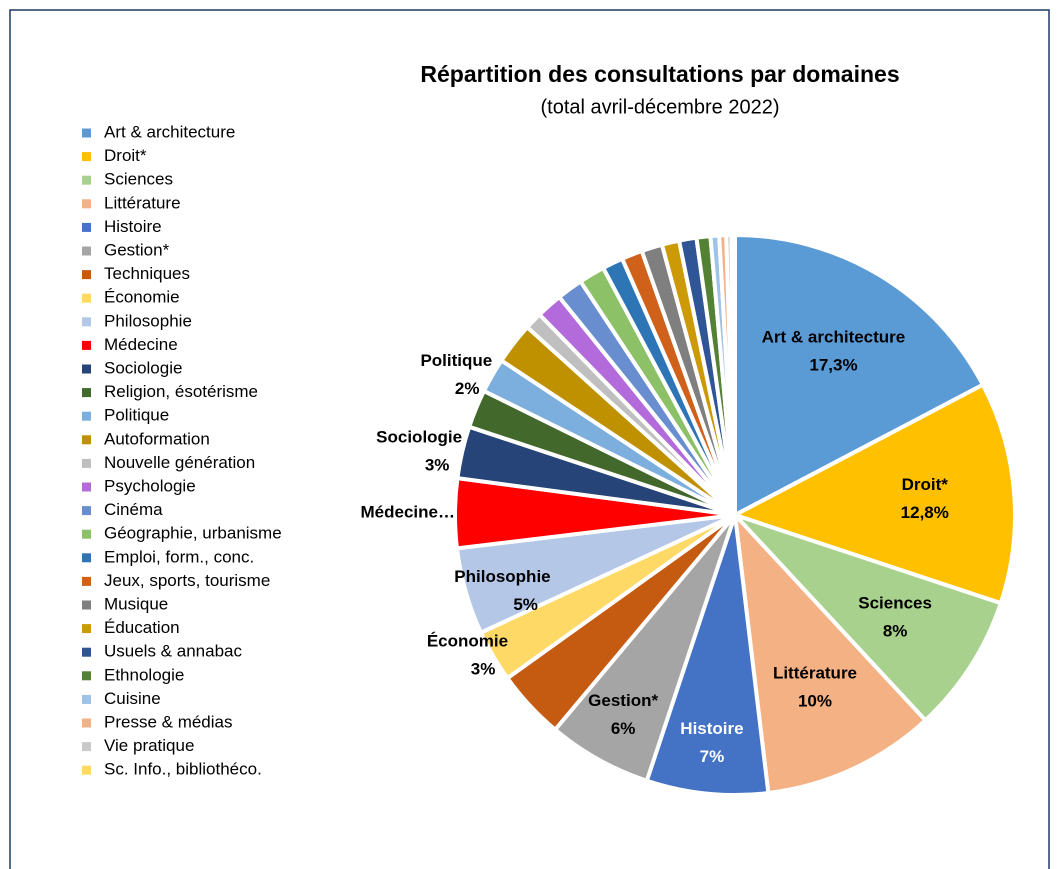  What do you see at coordinates (815, 672) in the screenshot?
I see `data-label-name: Littérature` at bounding box center [815, 672].